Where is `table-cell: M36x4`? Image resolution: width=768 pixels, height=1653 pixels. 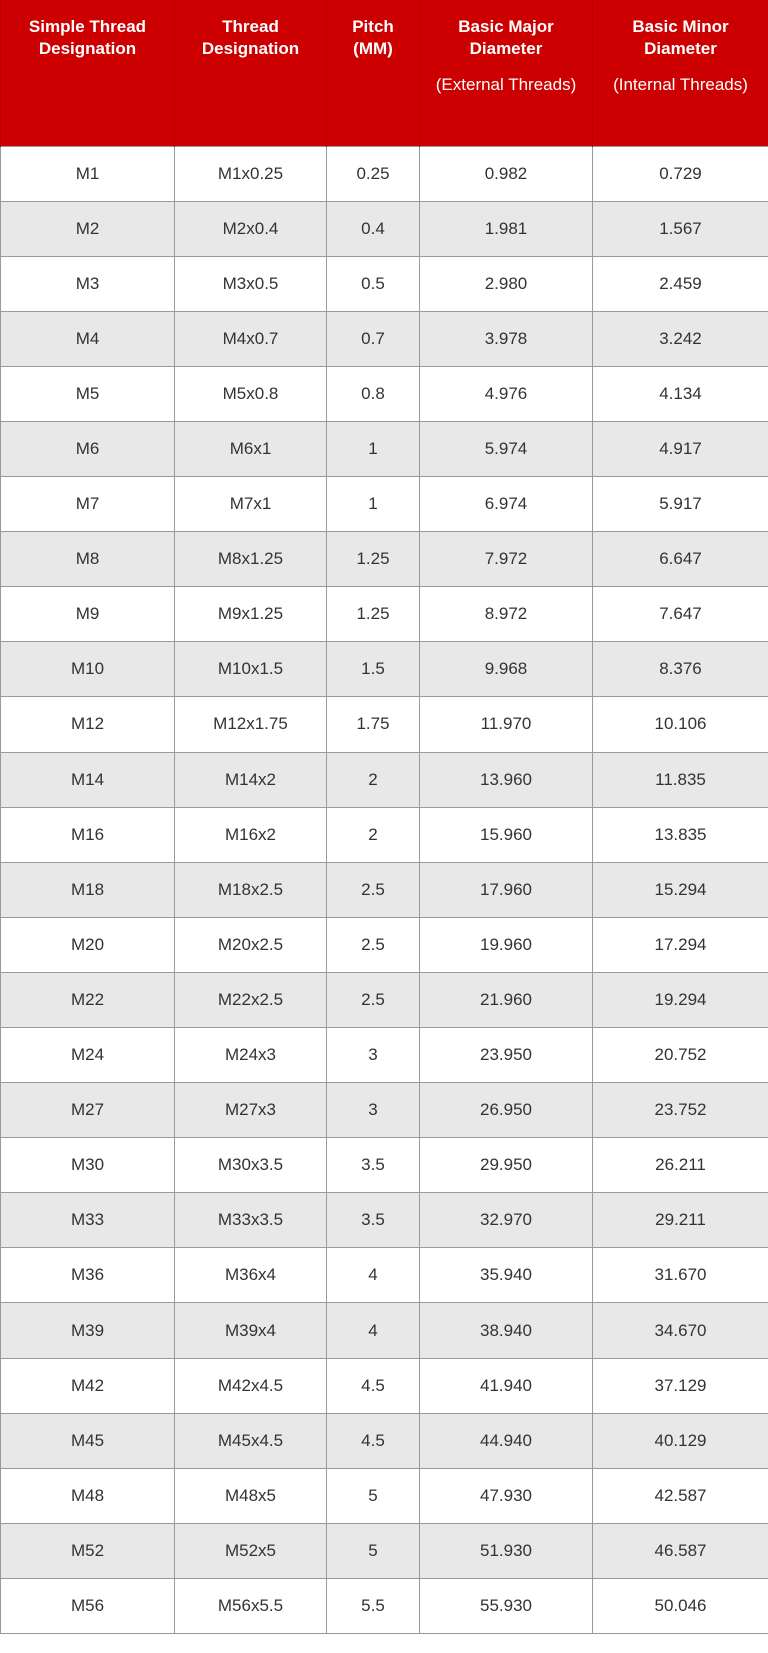 table-cell: M36x4 is located at coordinates (250, 1275).